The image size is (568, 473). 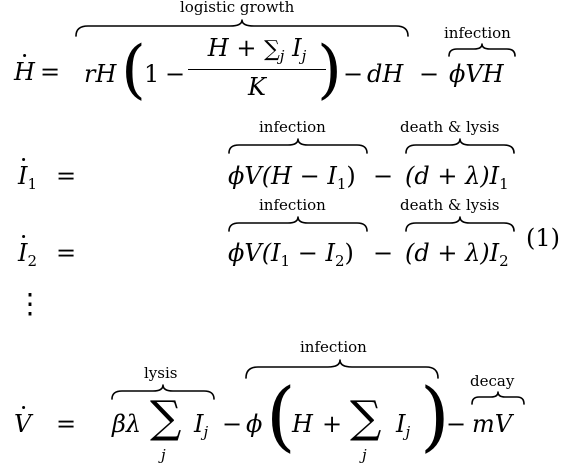 What do you see at coordinates (218, 48) in the screenshot?
I see `num-H: H` at bounding box center [218, 48].